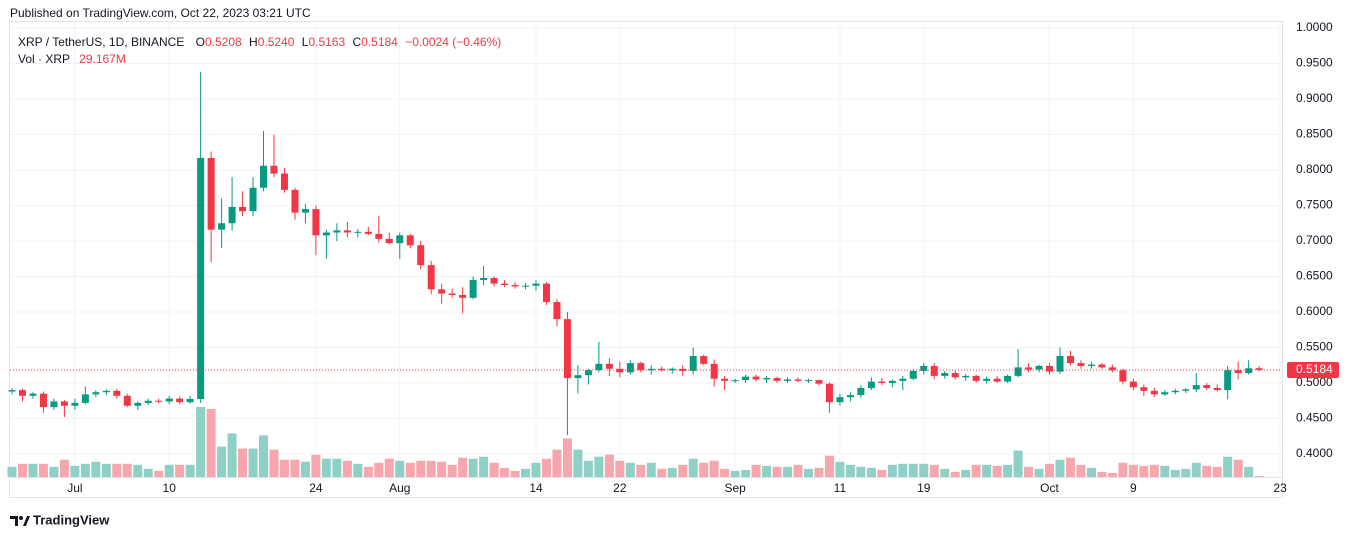 This screenshot has height=538, width=1352. What do you see at coordinates (1314, 453) in the screenshot?
I see `y-tick-label: 0.4000` at bounding box center [1314, 453].